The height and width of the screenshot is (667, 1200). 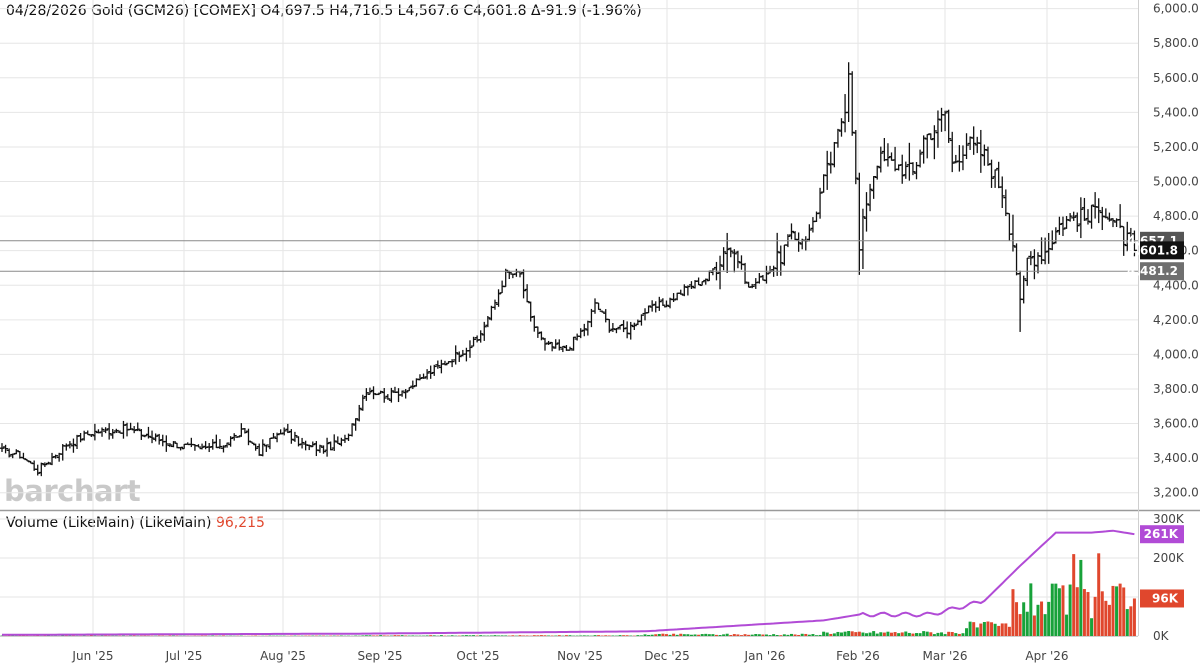 What do you see at coordinates (1046, 656) in the screenshot?
I see `time-tick-label: Apr '26` at bounding box center [1046, 656].